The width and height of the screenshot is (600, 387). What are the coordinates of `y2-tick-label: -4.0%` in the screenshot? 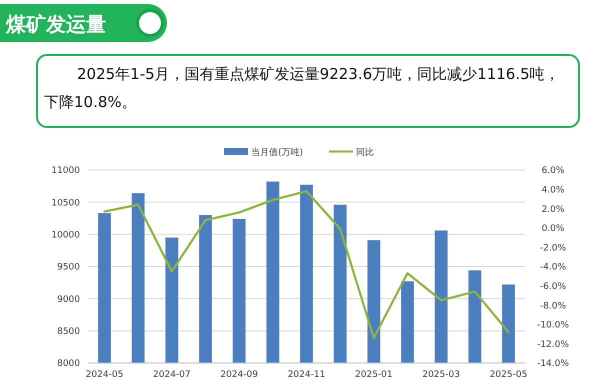 It's located at (553, 267).